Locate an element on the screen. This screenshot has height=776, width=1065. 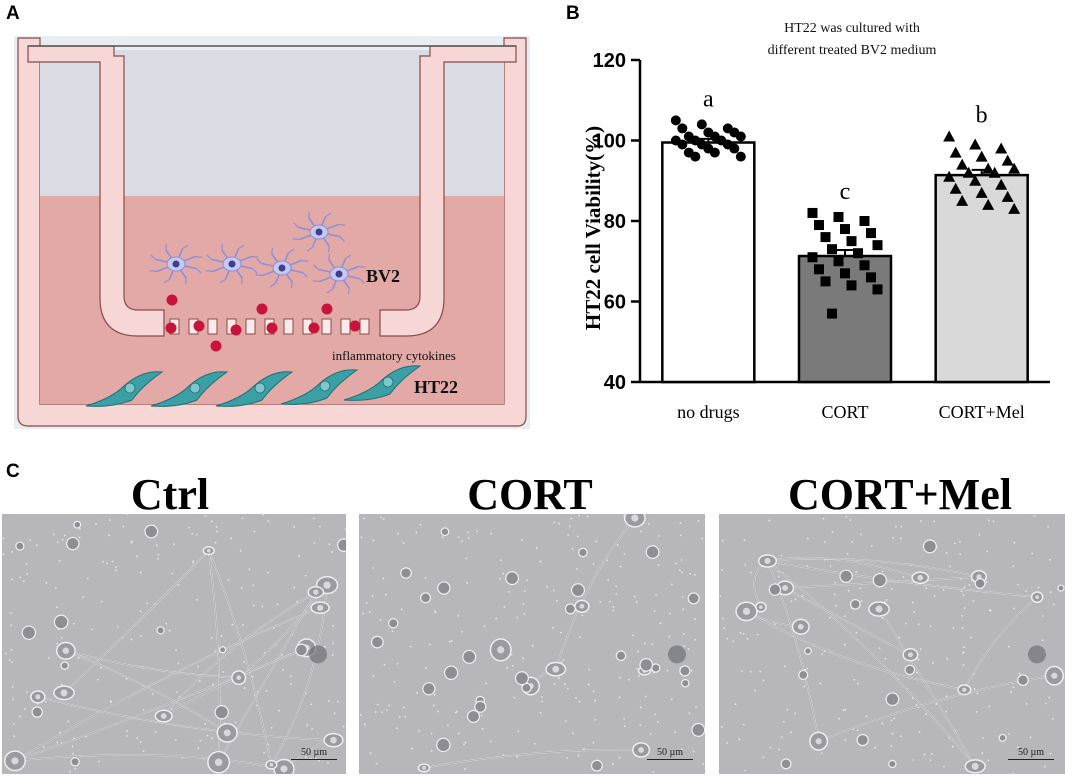
x-tick-label: CORT+Mel is located at coordinates (982, 412).